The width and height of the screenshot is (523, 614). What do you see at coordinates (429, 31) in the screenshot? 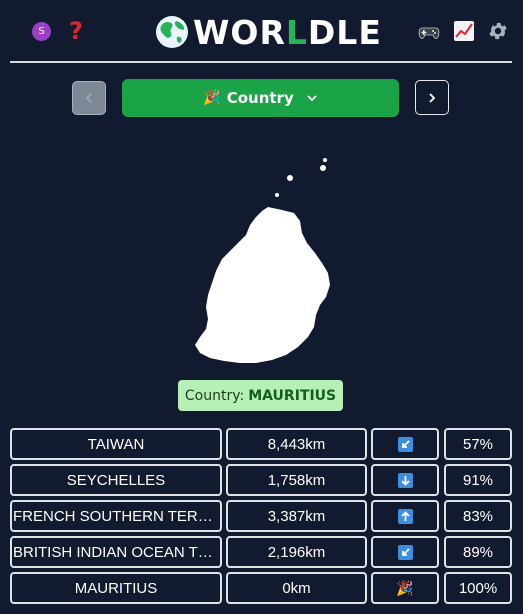
I see `game-controller-icon` at bounding box center [429, 31].